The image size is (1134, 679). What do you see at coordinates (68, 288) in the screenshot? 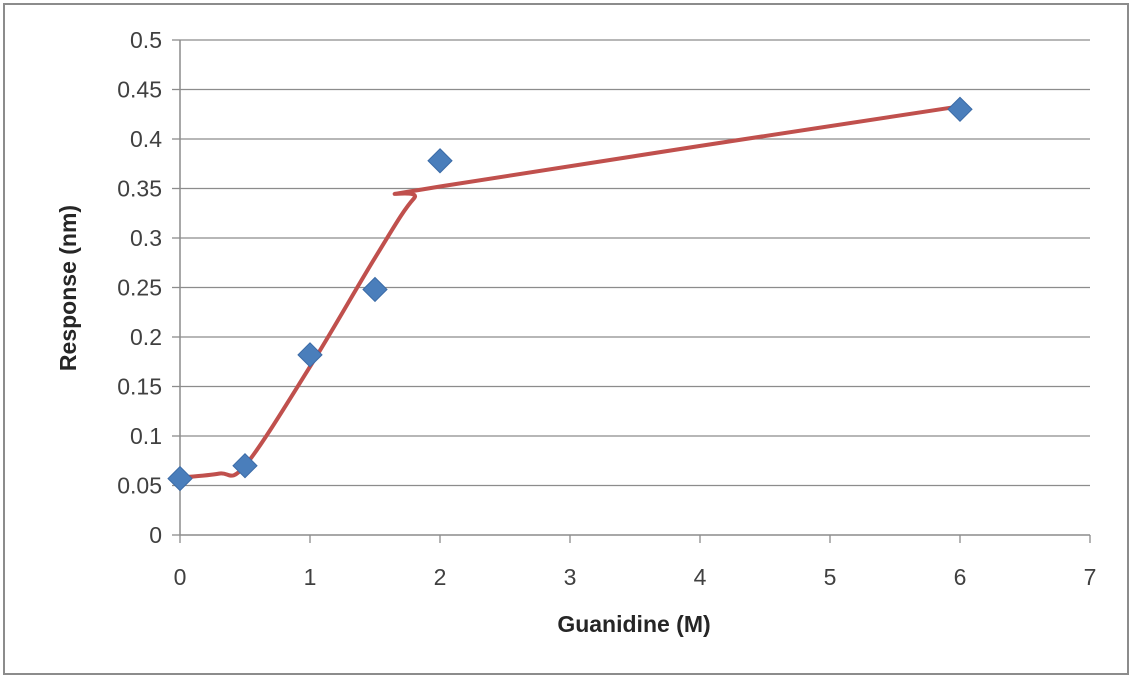
I see `y-axis-title: Response (nm)` at bounding box center [68, 288].